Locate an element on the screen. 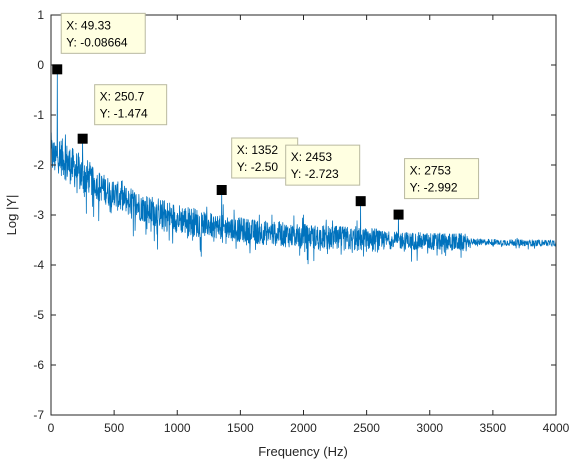 The width and height of the screenshot is (573, 465). datatip-y-text: Y: -1.474 is located at coordinates (124, 114).